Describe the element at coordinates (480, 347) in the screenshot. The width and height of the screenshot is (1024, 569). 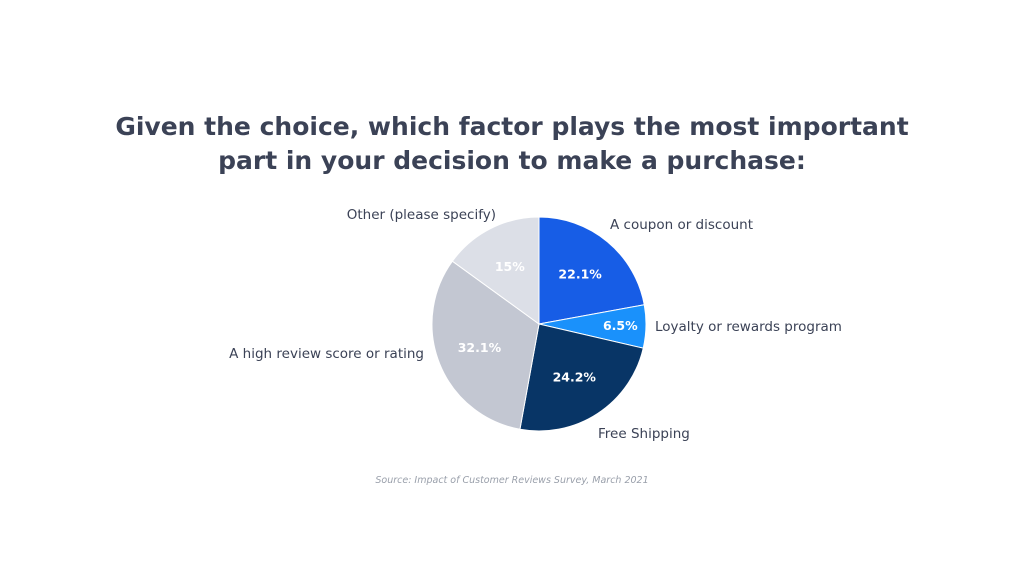
I see `slice-value-label-4: 32.1%` at that location.